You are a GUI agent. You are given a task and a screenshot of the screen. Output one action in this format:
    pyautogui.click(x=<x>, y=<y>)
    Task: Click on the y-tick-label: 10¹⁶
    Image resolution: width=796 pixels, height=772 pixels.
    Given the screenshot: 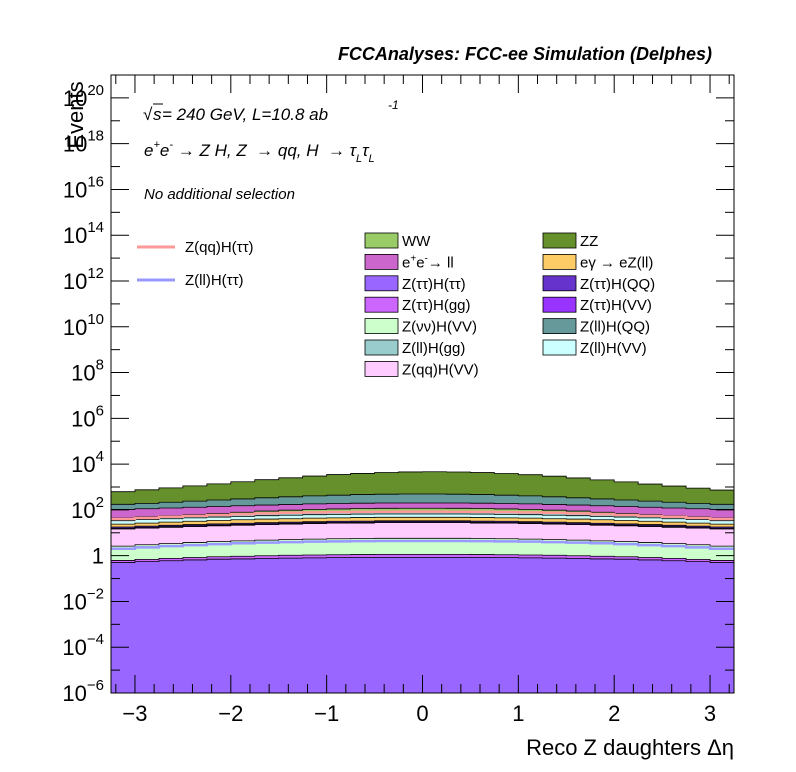 What is the action you would take?
    pyautogui.click(x=83, y=187)
    